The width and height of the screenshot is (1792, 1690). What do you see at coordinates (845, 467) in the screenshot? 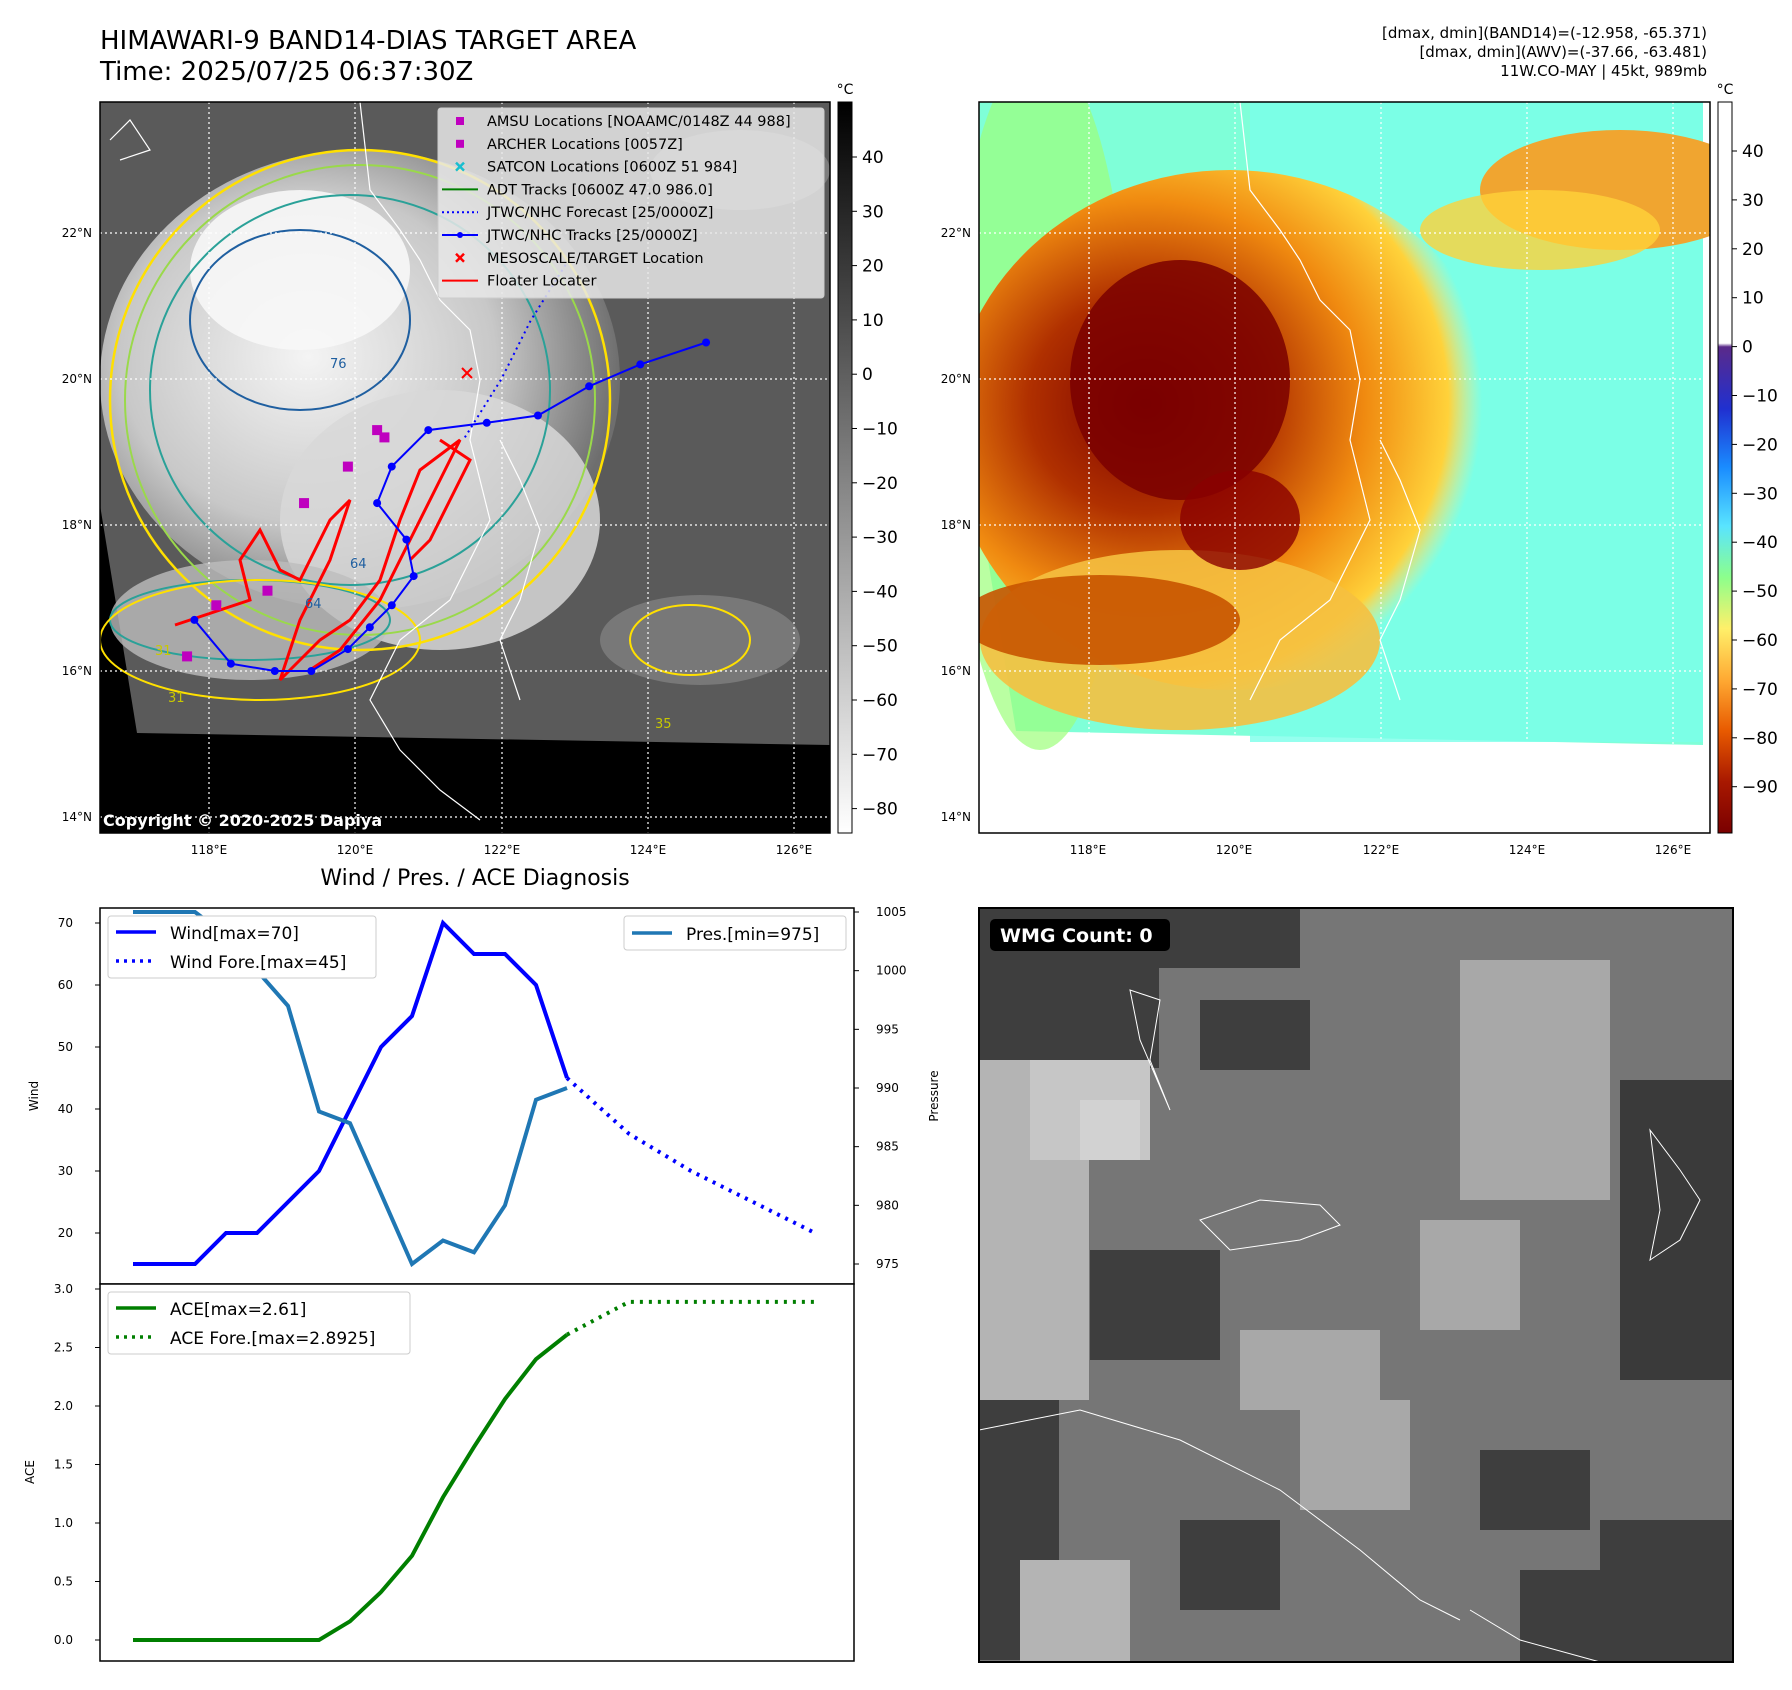
I see `band14-colorbar` at bounding box center [845, 467].